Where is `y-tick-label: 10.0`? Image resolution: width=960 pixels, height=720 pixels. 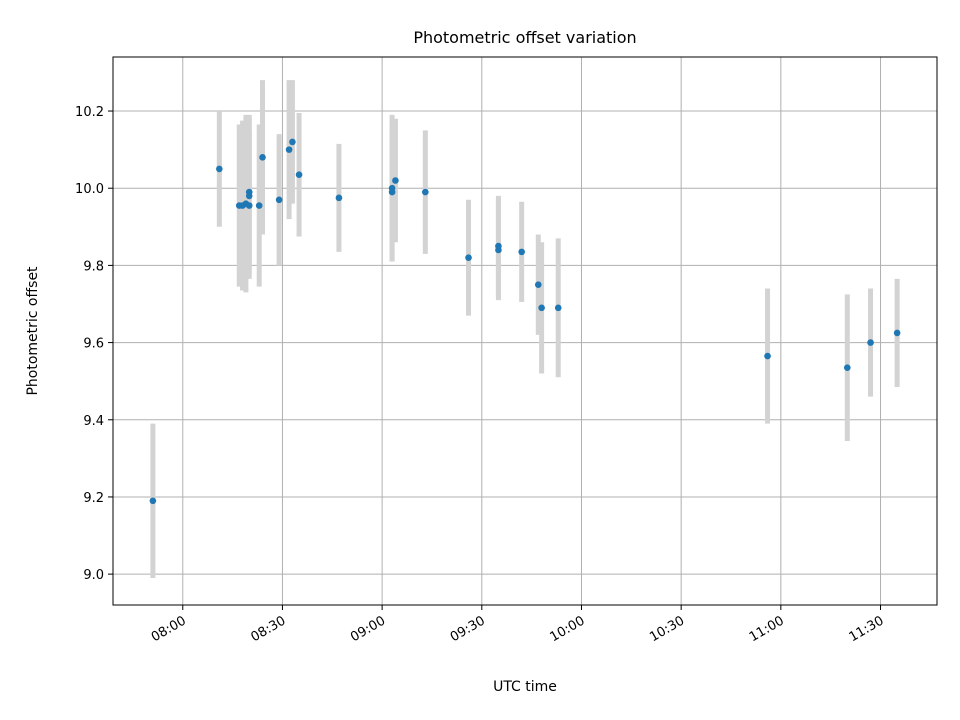
y-tick-label: 10.0 is located at coordinates (89, 189).